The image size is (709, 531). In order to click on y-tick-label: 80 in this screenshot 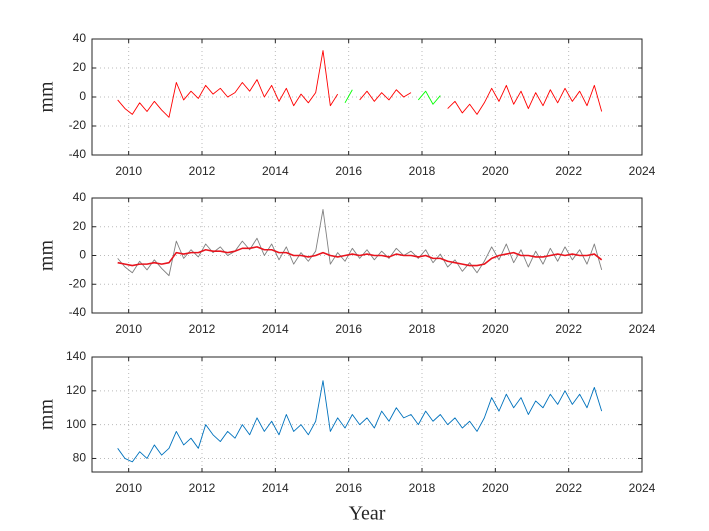, I will do `click(80, 458)`.